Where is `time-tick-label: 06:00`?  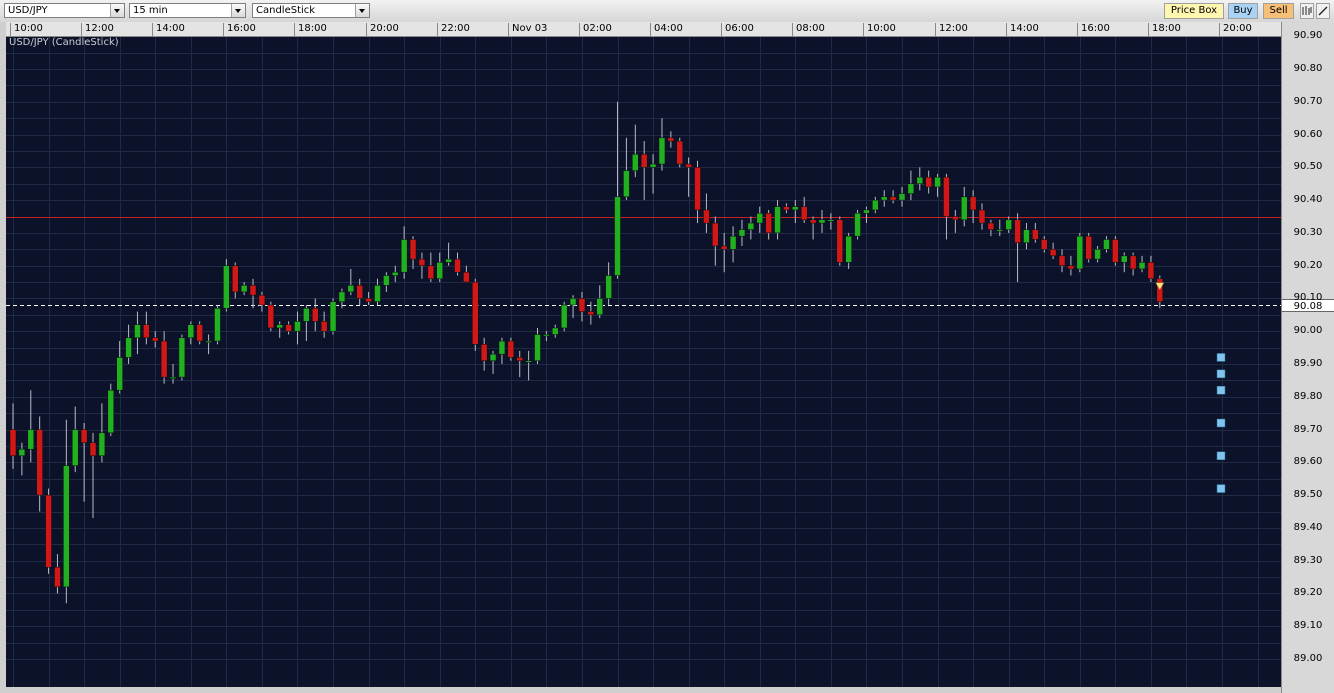
time-tick-label: 06:00 is located at coordinates (737, 29).